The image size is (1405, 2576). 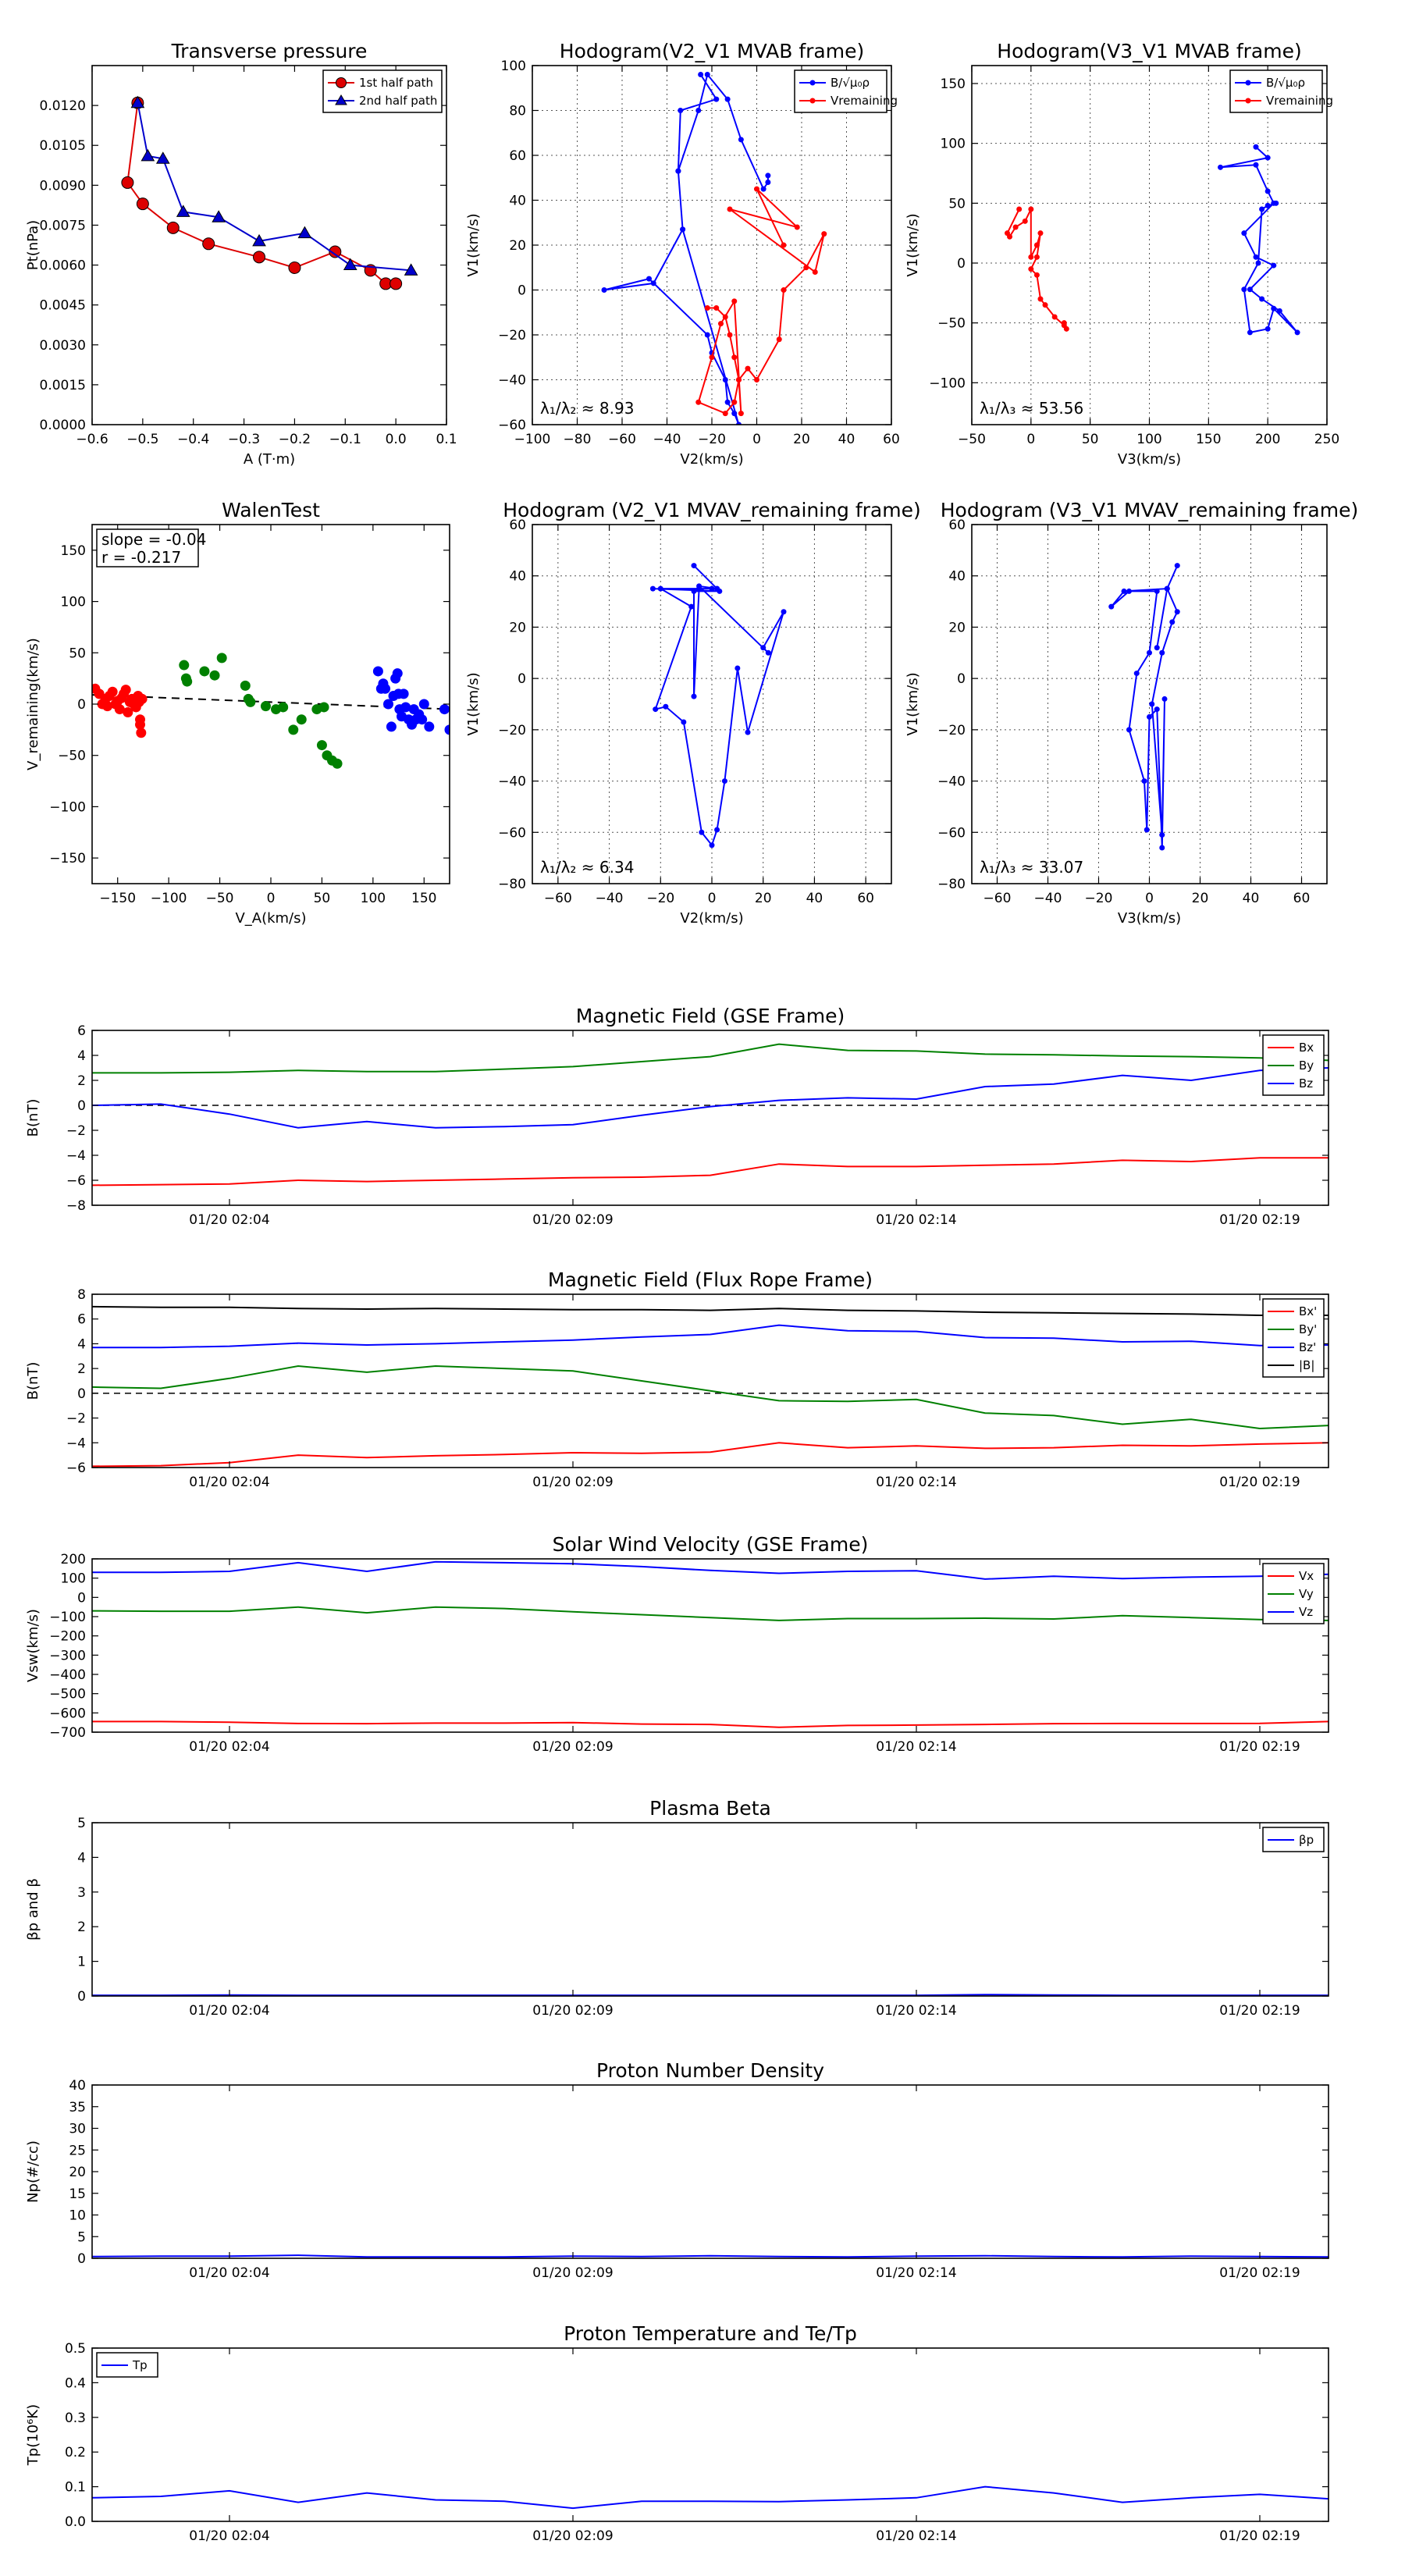 I want to click on y-tick-label: −100, so click(x=68, y=1617).